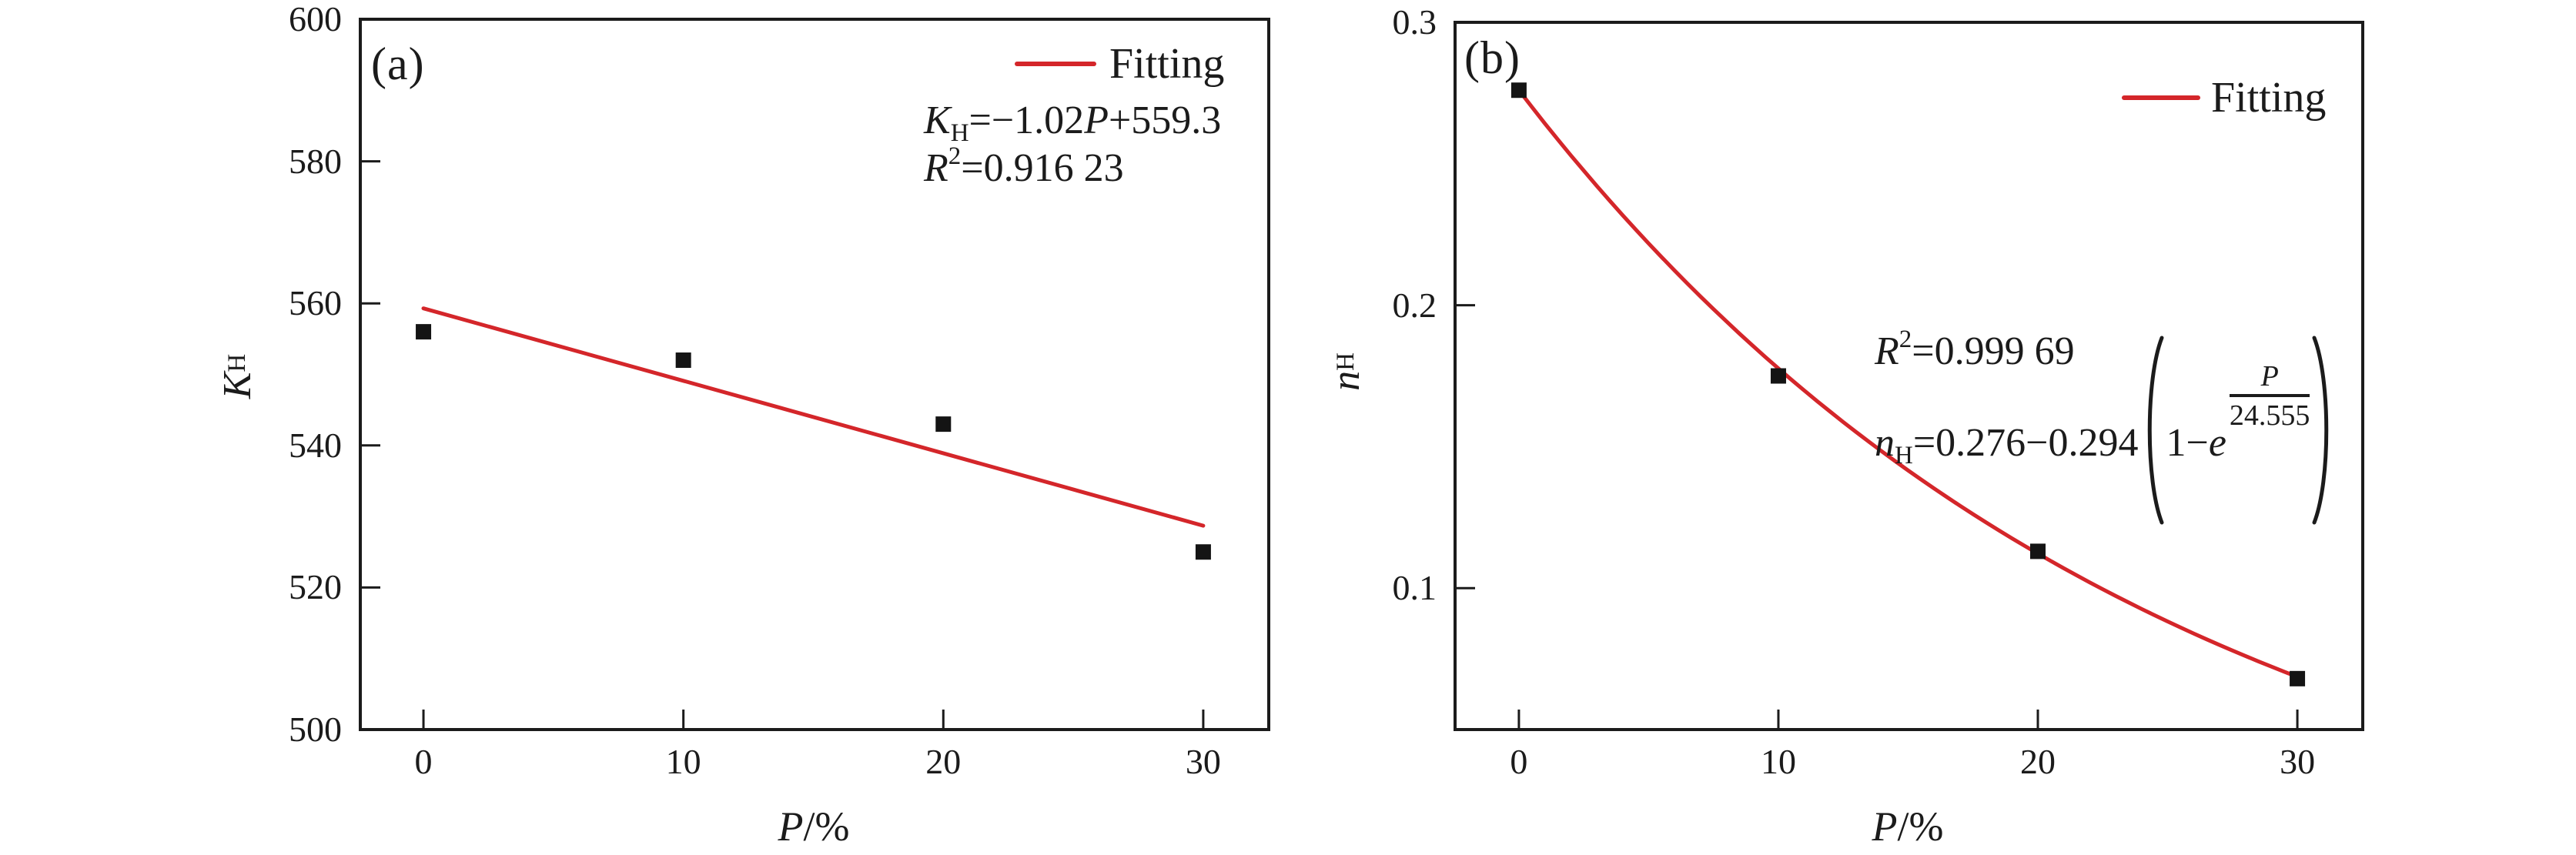 The height and width of the screenshot is (855, 2576). I want to click on r2-a-exponent: 2, so click(955, 156).